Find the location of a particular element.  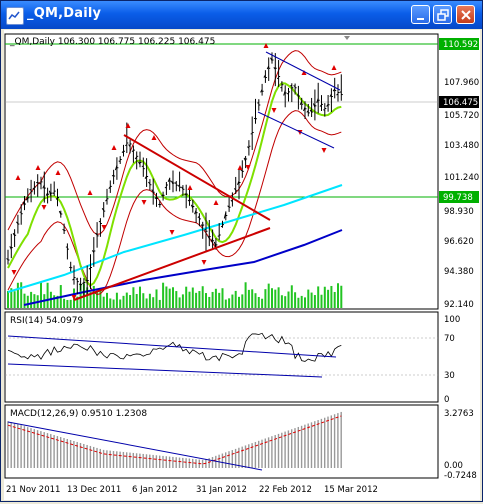

restore-button is located at coordinates (442, 14).